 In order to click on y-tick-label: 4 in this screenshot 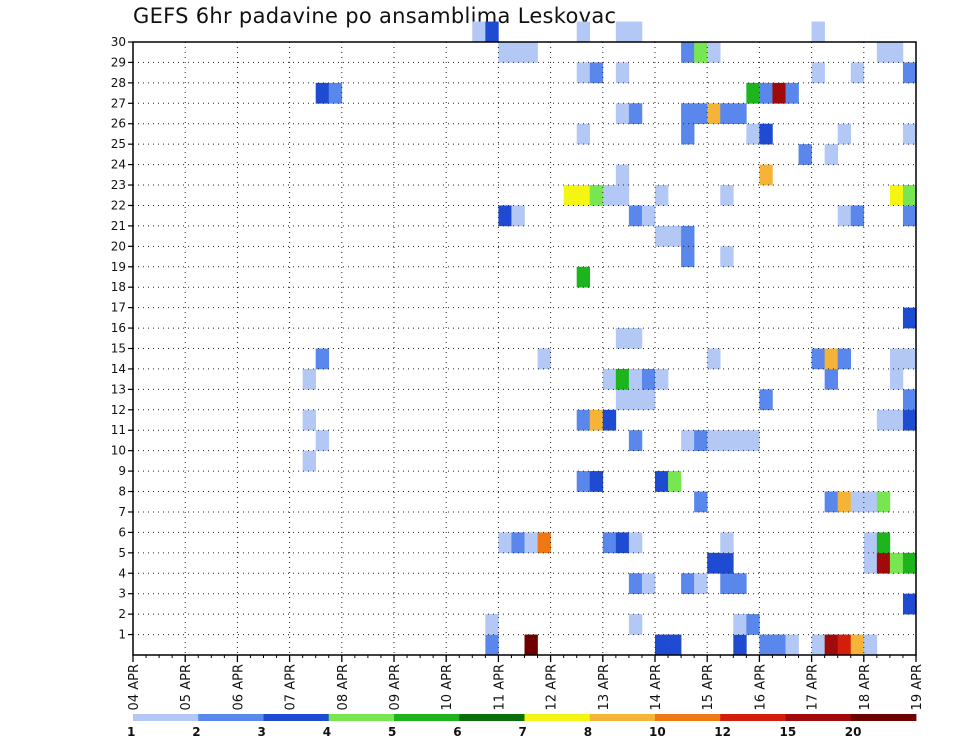, I will do `click(122, 573)`.